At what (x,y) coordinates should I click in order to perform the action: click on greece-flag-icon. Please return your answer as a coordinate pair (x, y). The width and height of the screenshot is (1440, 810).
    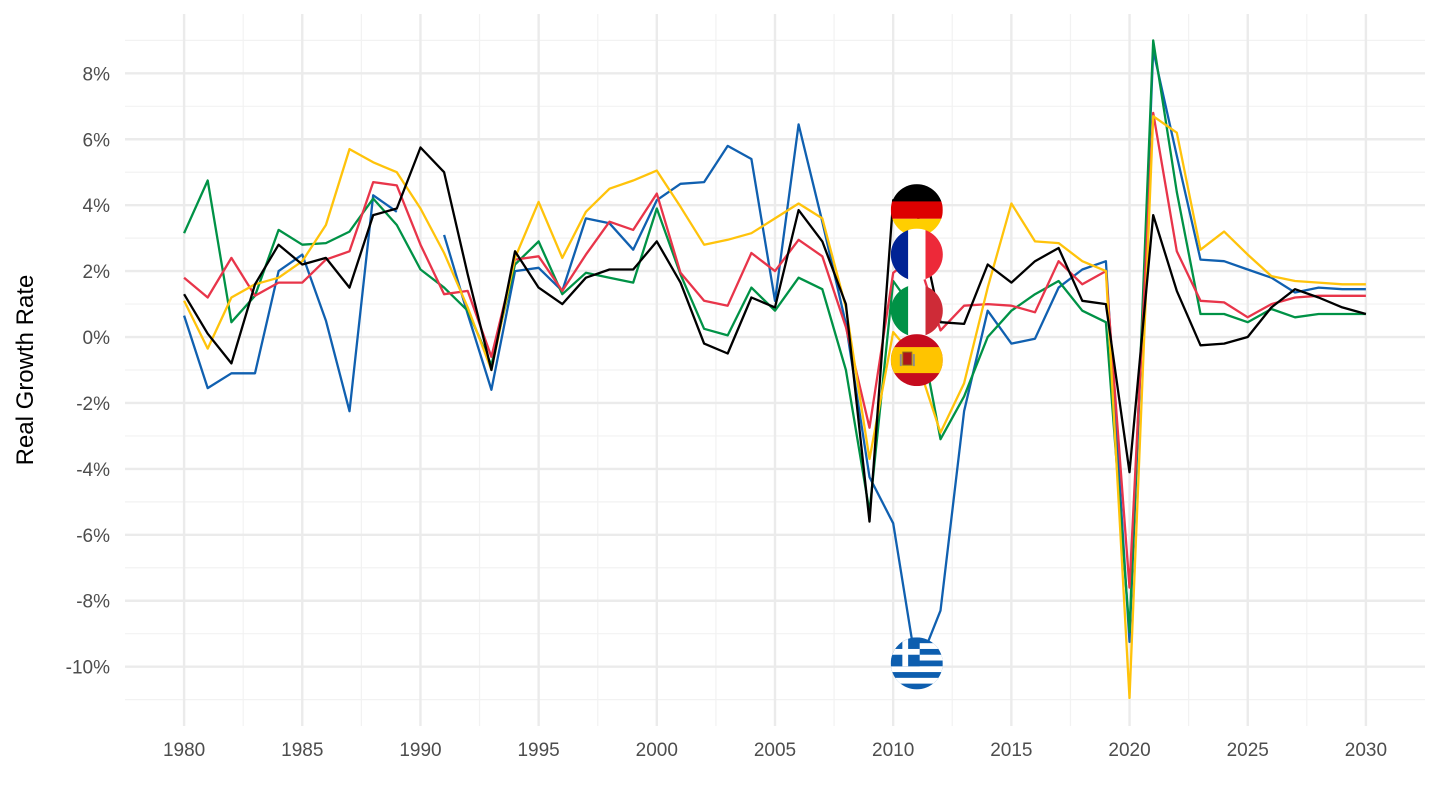
    Looking at the image, I should click on (916, 663).